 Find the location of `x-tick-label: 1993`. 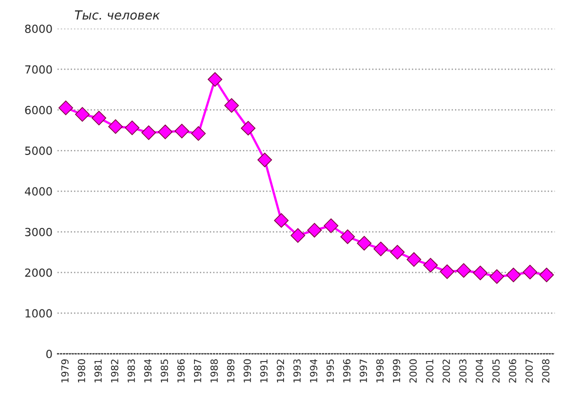

x-tick-label: 1993 is located at coordinates (297, 370).